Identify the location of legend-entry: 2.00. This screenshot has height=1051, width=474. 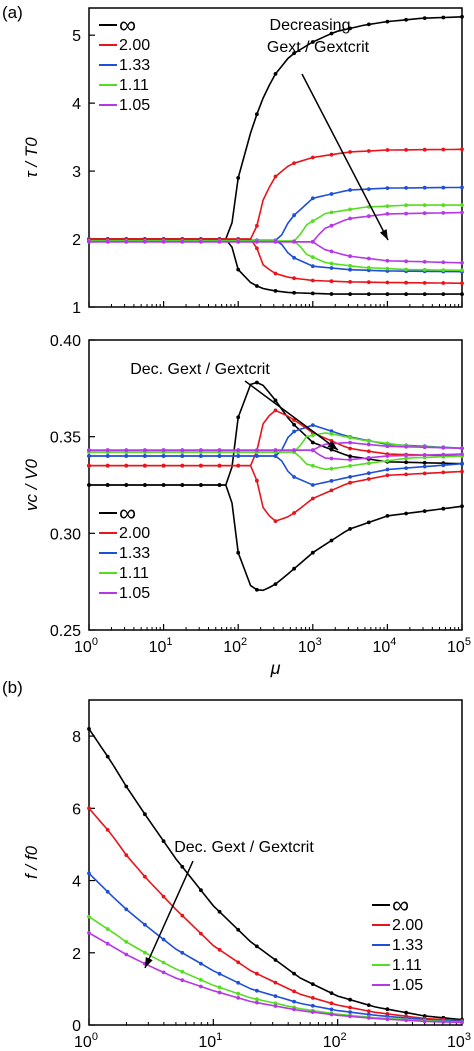
(134, 533).